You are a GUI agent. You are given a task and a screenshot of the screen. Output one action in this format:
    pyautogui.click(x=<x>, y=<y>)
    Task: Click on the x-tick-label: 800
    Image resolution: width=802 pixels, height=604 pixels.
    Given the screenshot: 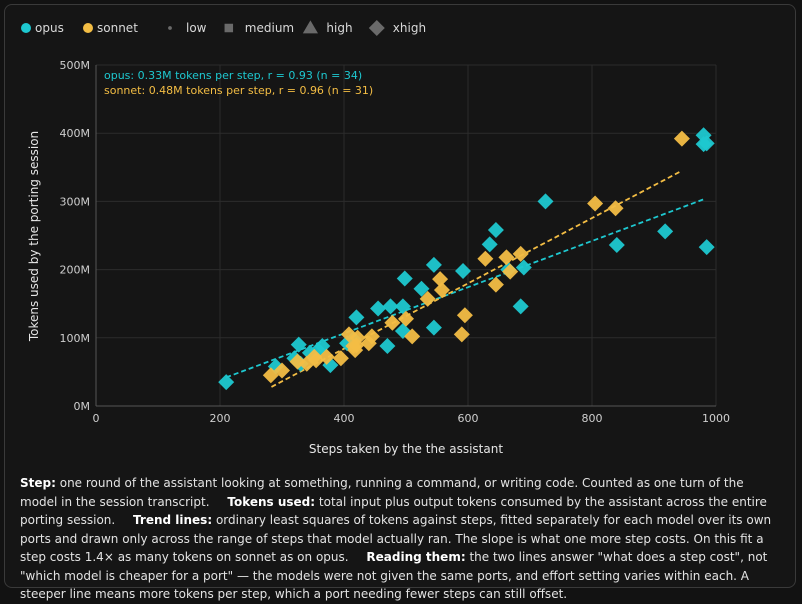 What is the action you would take?
    pyautogui.click(x=592, y=418)
    